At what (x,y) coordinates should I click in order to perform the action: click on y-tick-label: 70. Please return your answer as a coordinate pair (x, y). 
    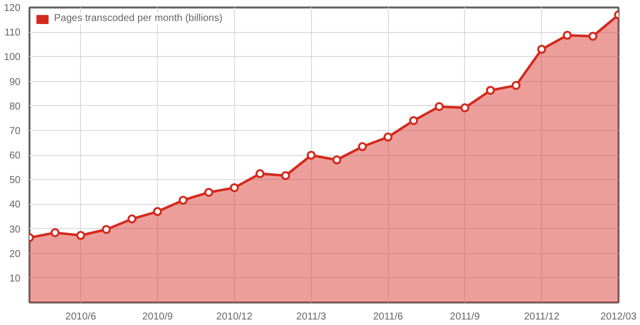
    Looking at the image, I should click on (15, 131).